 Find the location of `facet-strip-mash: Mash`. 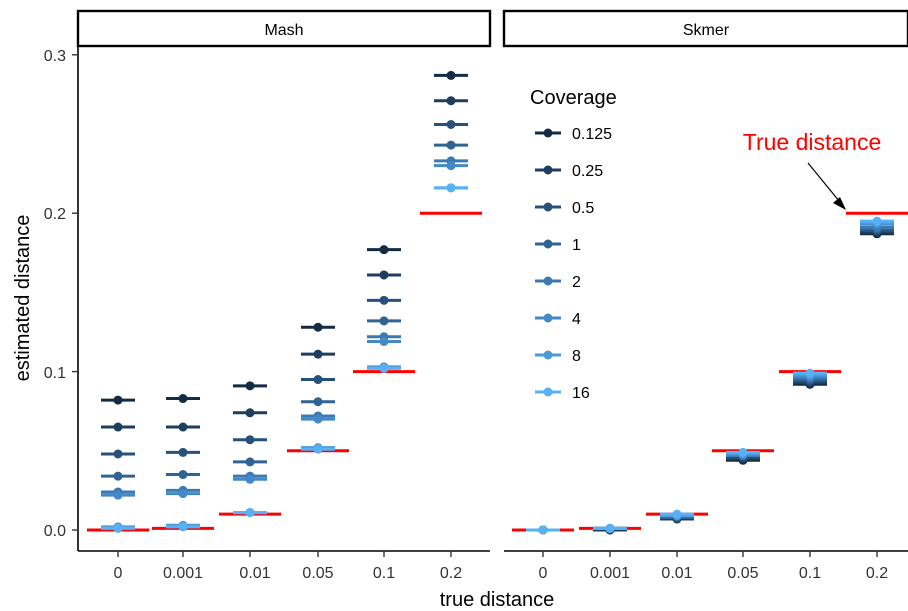

facet-strip-mash: Mash is located at coordinates (284, 28).